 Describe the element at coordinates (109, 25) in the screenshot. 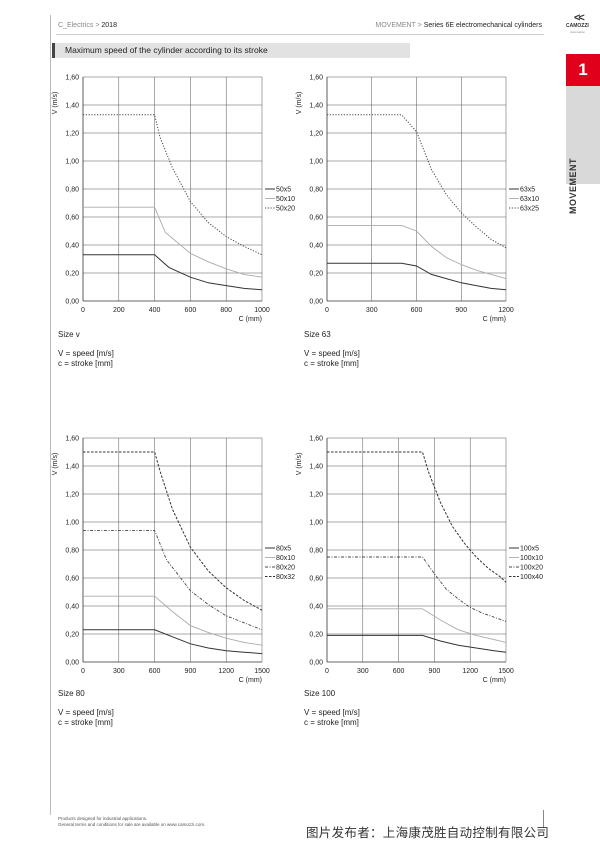

I see `breadcrumb-year: 2018` at that location.